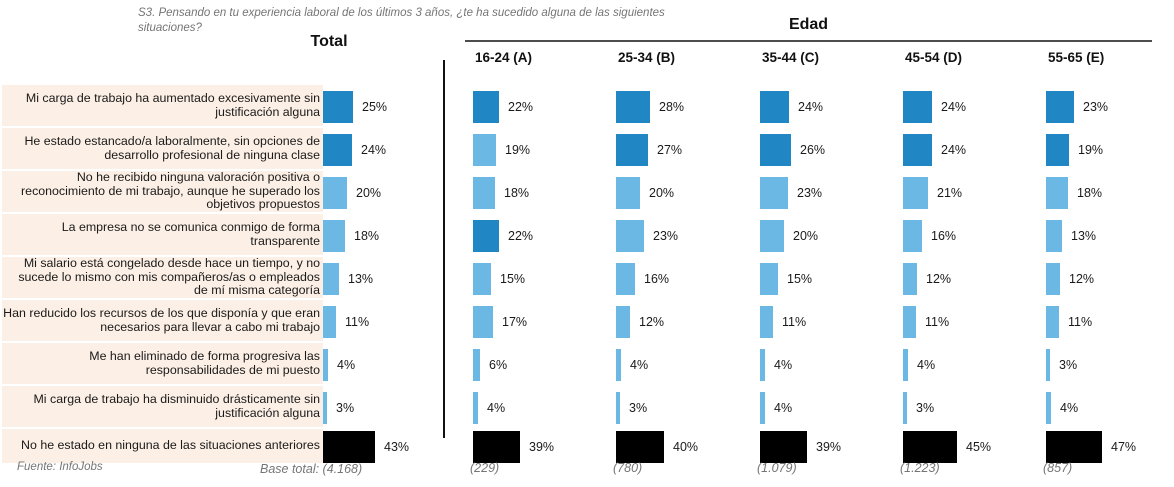 Image resolution: width=1174 pixels, height=487 pixels. Describe the element at coordinates (587, 468) in the screenshot. I see `base-counts-row: (229) (780) (1.079) (1.223) (857)` at that location.